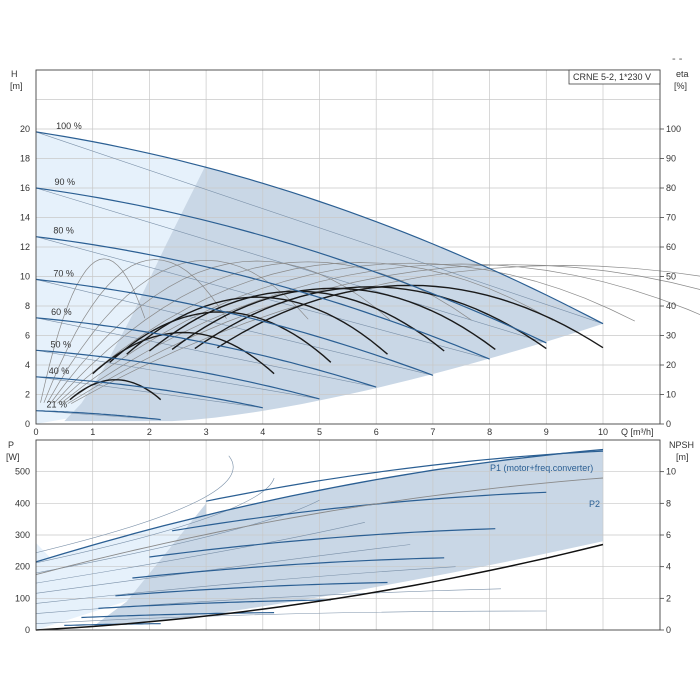 The height and width of the screenshot is (700, 700). I want to click on head-tick-label: 10, so click(25, 277).